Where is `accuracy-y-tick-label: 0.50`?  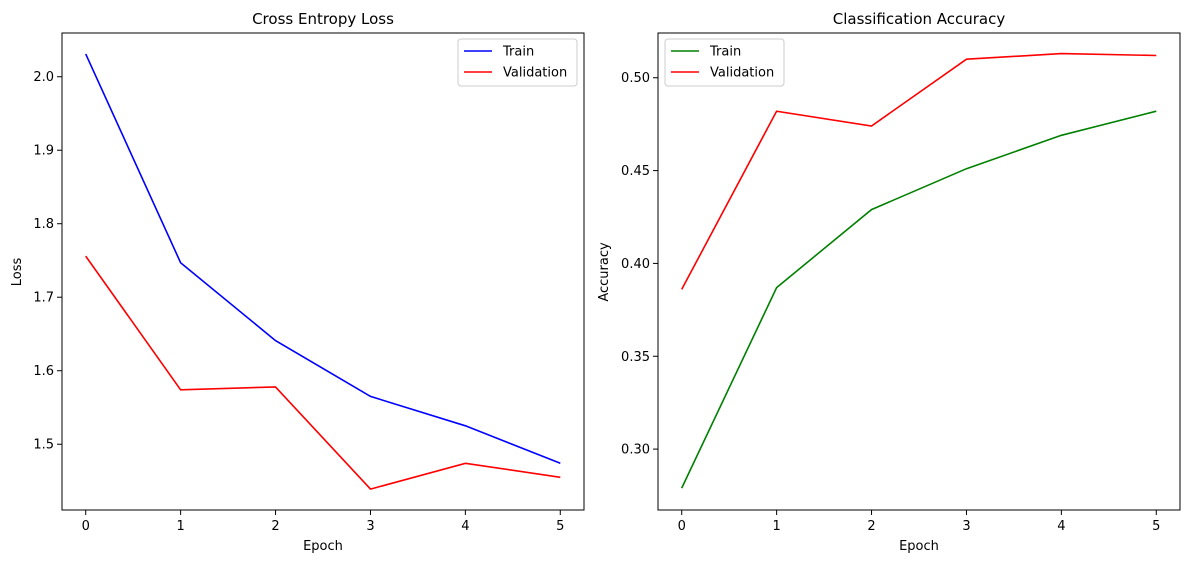
accuracy-y-tick-label: 0.50 is located at coordinates (635, 78).